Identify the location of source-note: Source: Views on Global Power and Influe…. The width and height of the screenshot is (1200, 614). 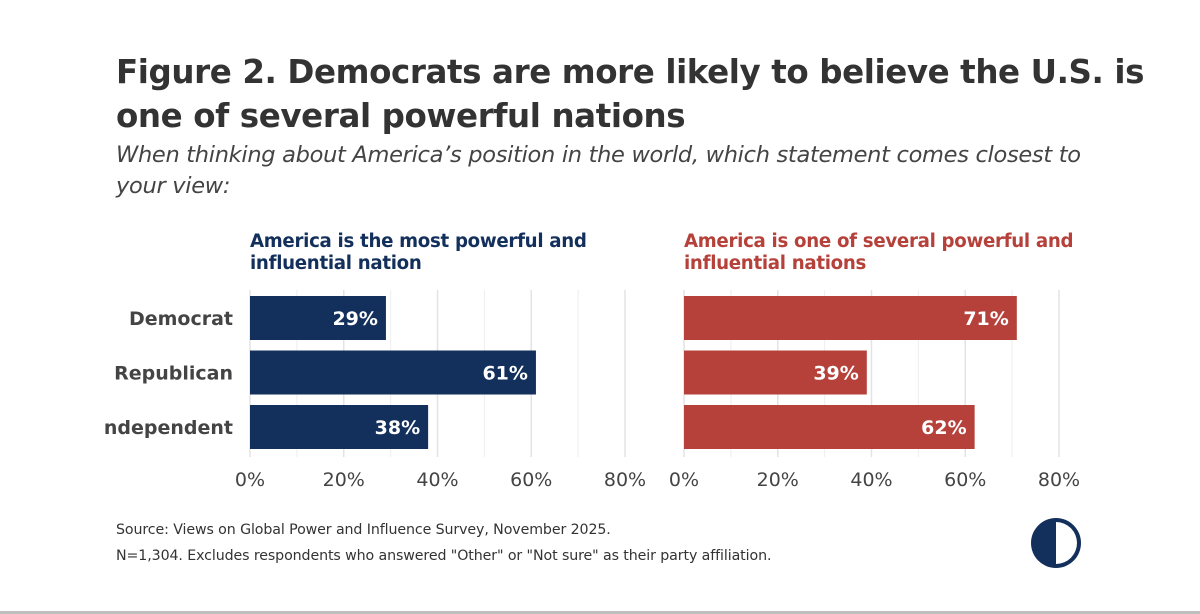
(363, 530).